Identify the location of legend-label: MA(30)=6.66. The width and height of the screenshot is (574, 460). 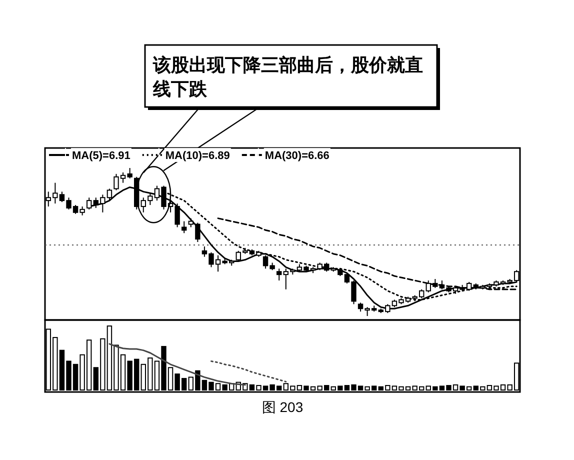
(297, 156).